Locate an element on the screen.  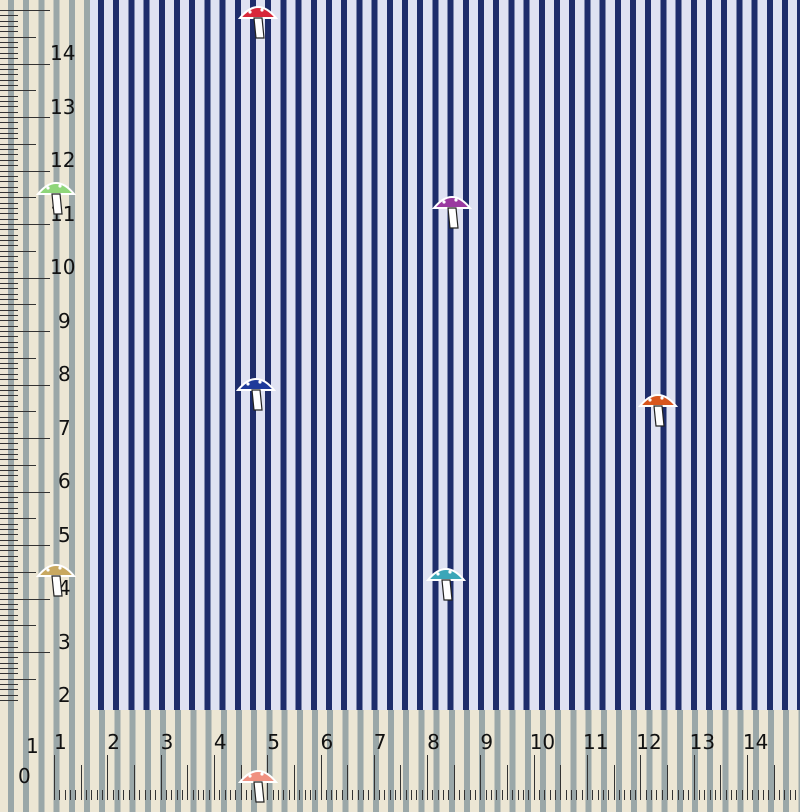
orange-mushroom-icon is located at coordinates (658, 412).